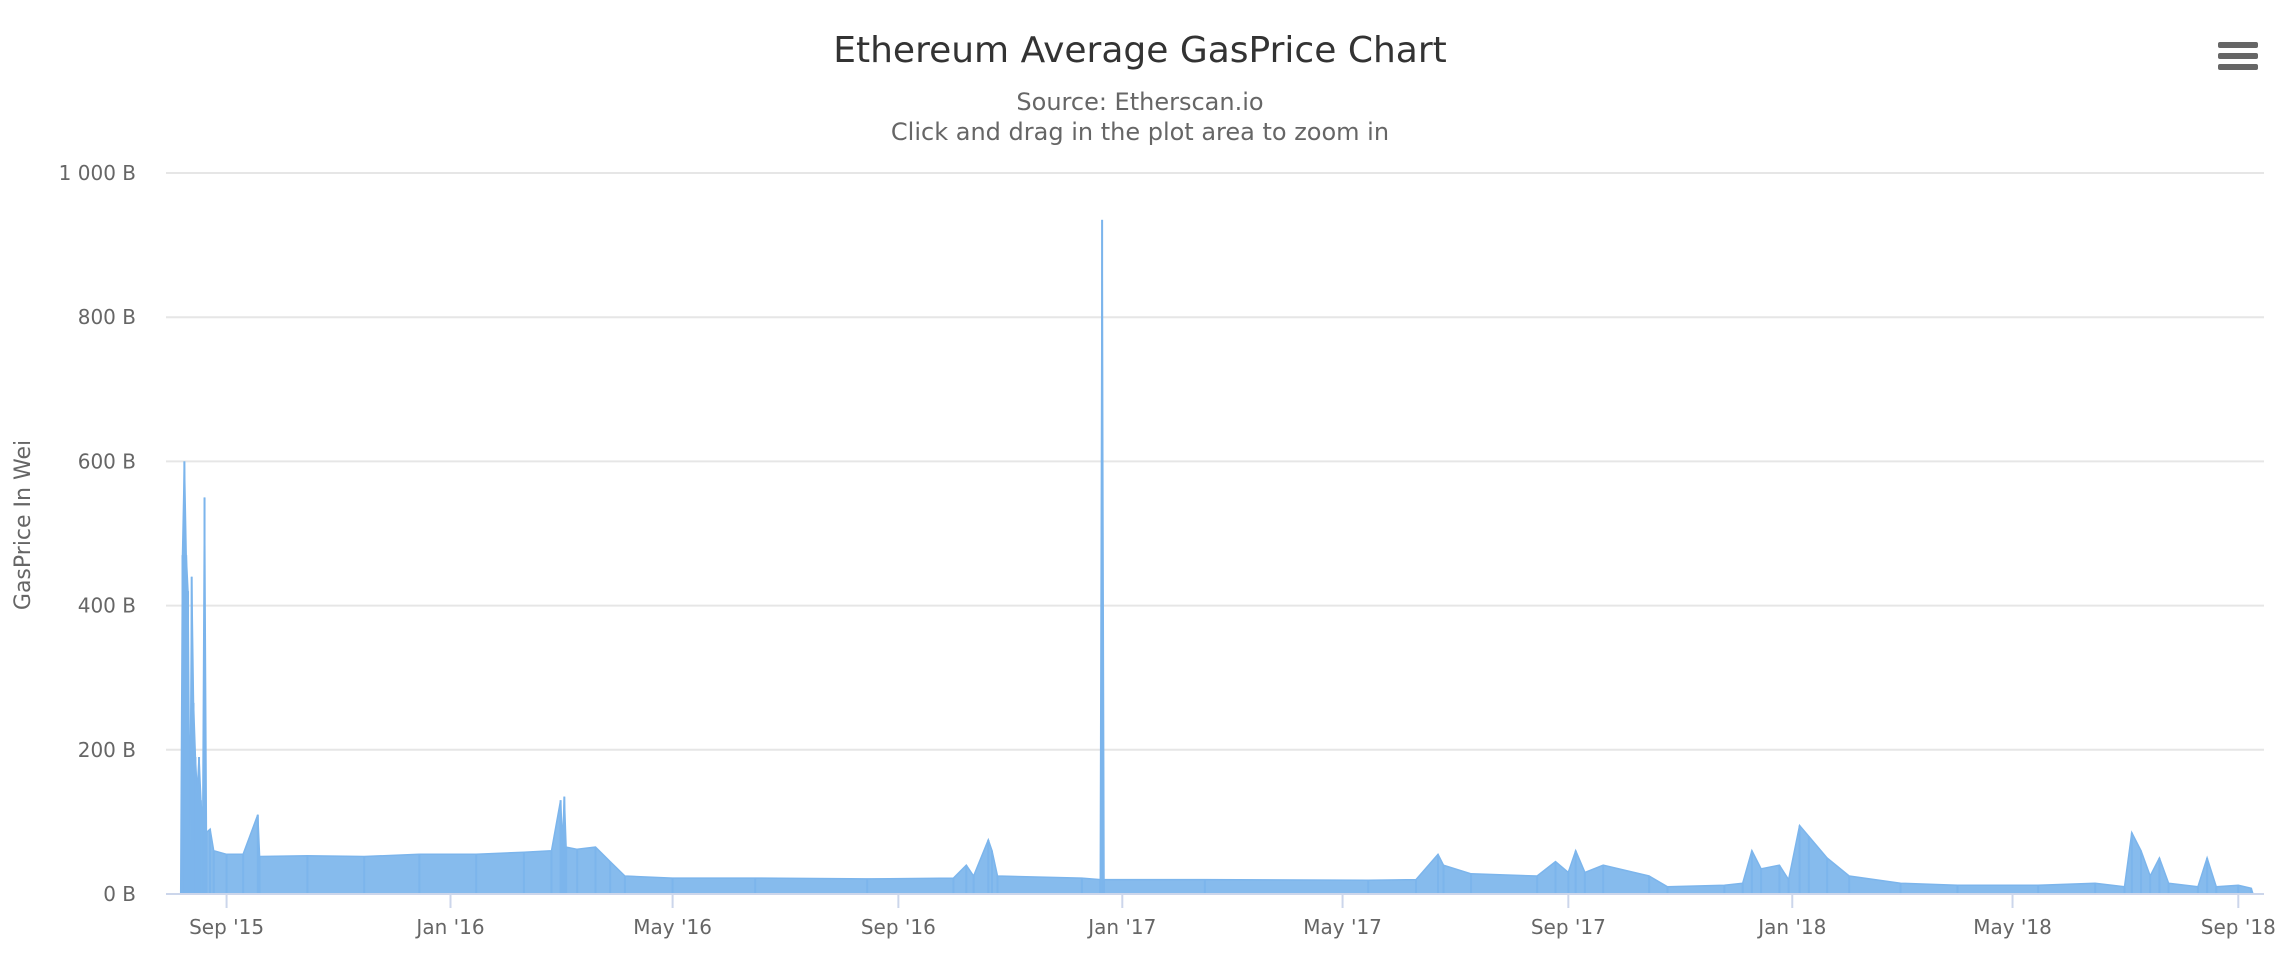 Image resolution: width=2280 pixels, height=956 pixels. I want to click on x-tick-label: May '17, so click(1342, 927).